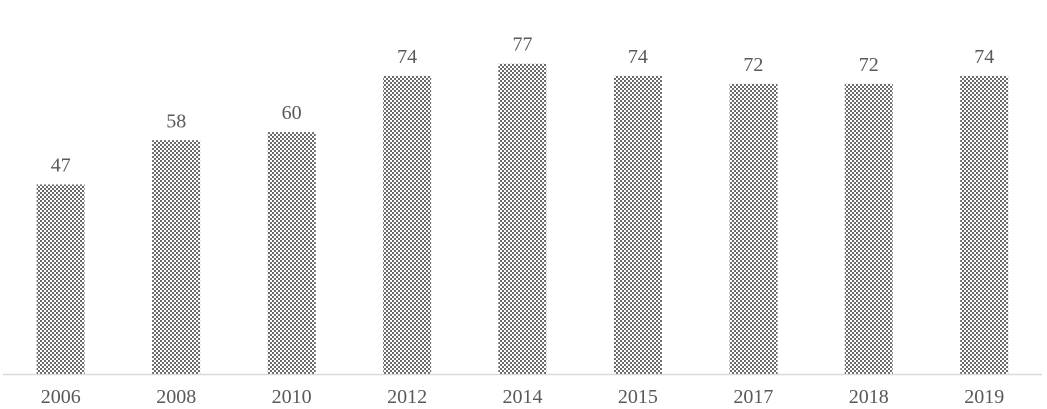 This screenshot has height=409, width=1047. I want to click on x-tick-label-2017: 2017, so click(753, 397).